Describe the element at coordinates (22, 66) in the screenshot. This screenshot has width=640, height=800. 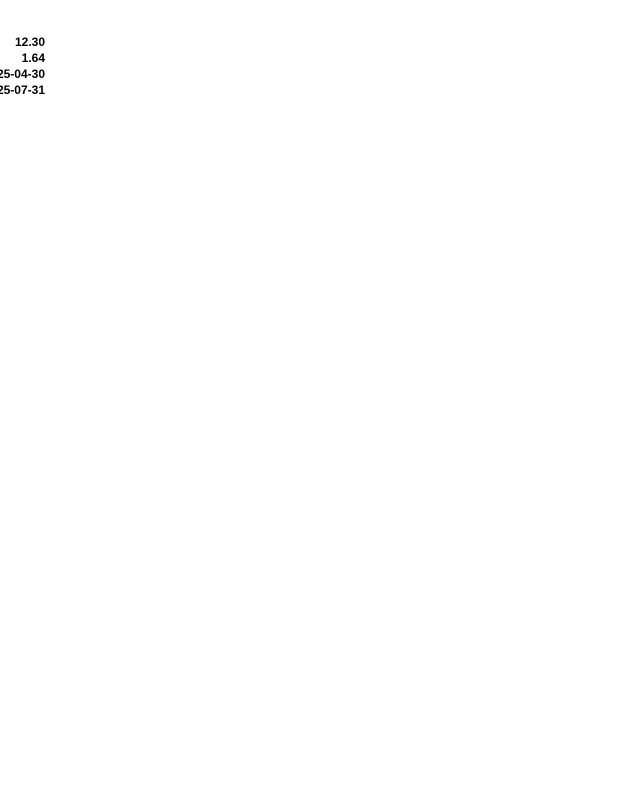
I see `legend-values: 12.30 1.64 25-04-30 25-07-31` at that location.